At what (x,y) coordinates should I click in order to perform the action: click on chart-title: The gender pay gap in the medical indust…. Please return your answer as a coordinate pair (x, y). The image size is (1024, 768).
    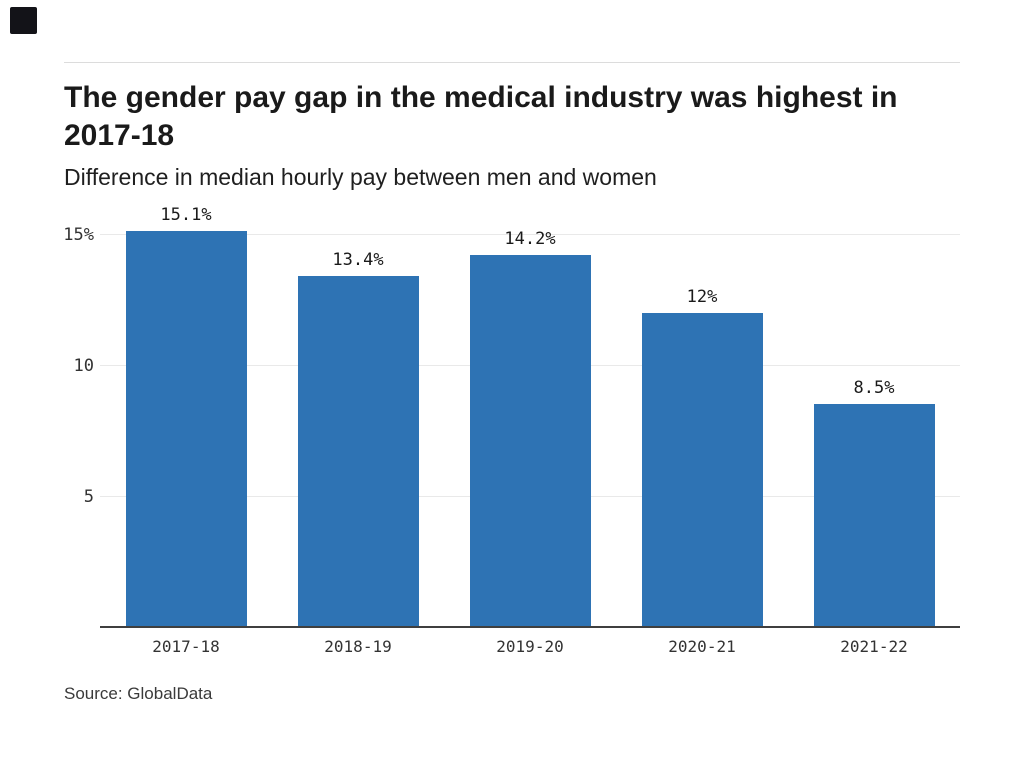
    Looking at the image, I should click on (519, 117).